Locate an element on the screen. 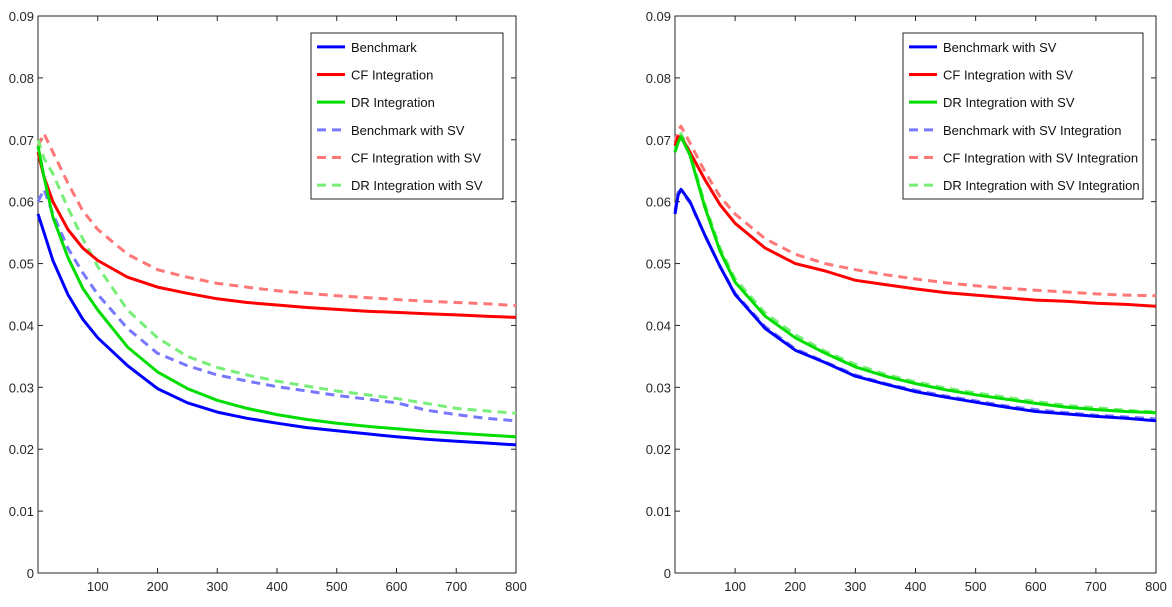 The image size is (1172, 607). legend-label: DR Integration is located at coordinates (393, 102).